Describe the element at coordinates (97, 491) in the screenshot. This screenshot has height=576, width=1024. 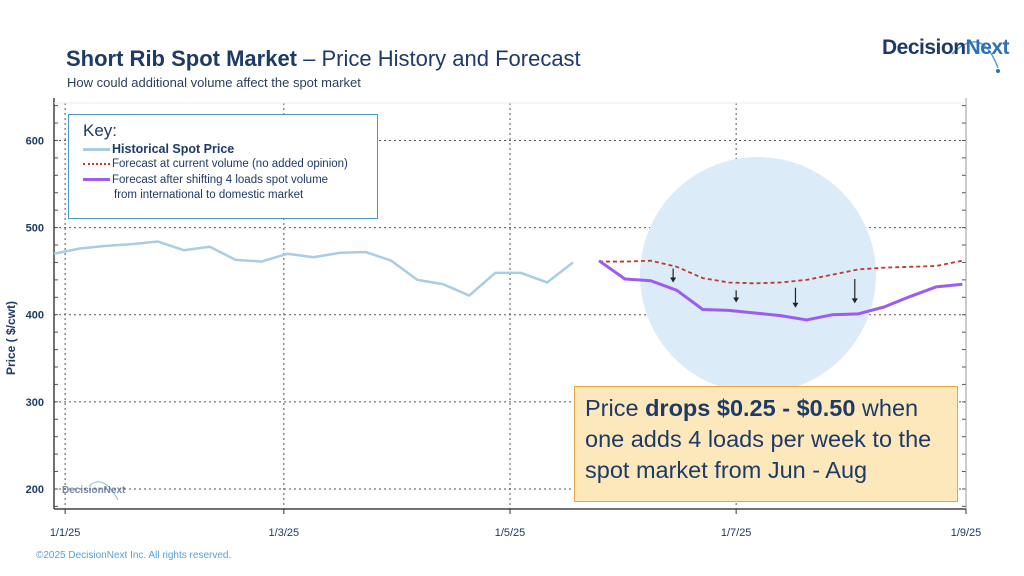
I see `watermark-logo: DecisionNext` at that location.